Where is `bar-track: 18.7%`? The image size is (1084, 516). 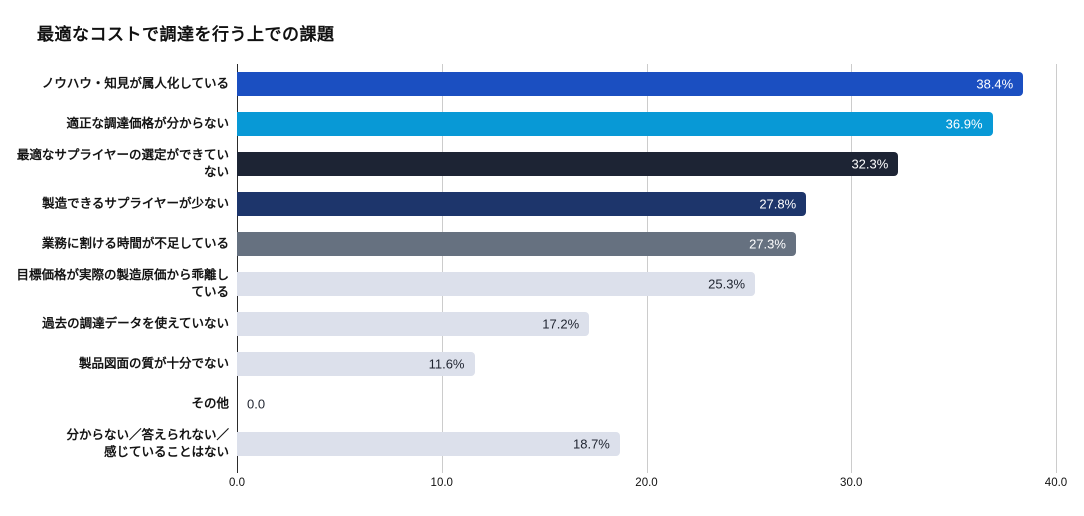 bar-track: 18.7% is located at coordinates (646, 444).